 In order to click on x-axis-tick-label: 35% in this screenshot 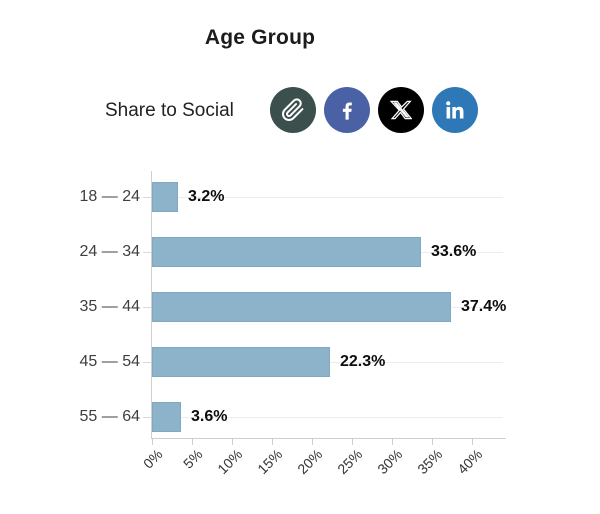, I will do `click(430, 462)`.